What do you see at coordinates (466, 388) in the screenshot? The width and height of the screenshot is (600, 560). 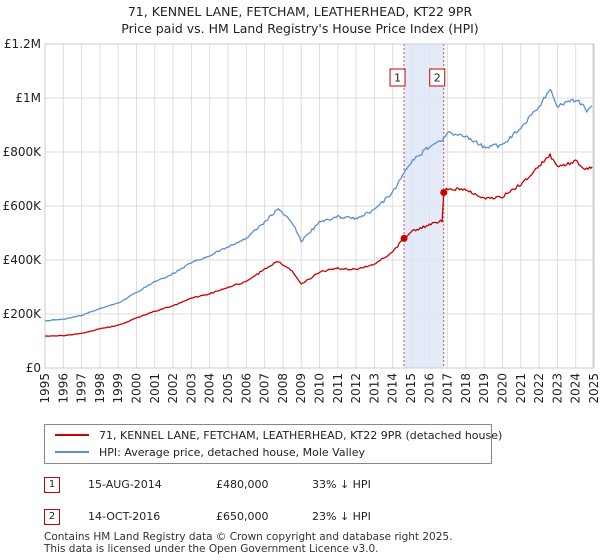 I see `x-tick-label: 2018` at bounding box center [466, 388].